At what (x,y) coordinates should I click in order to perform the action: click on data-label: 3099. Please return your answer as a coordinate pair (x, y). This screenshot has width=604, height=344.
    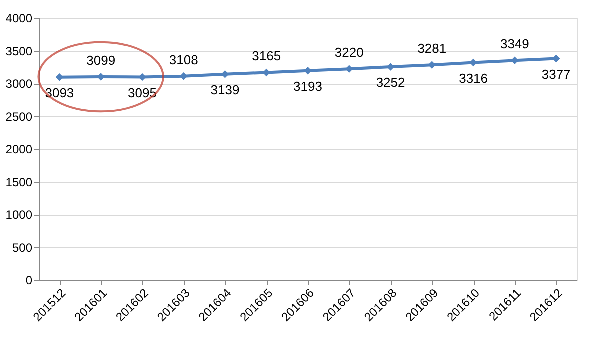
    Looking at the image, I should click on (101, 60).